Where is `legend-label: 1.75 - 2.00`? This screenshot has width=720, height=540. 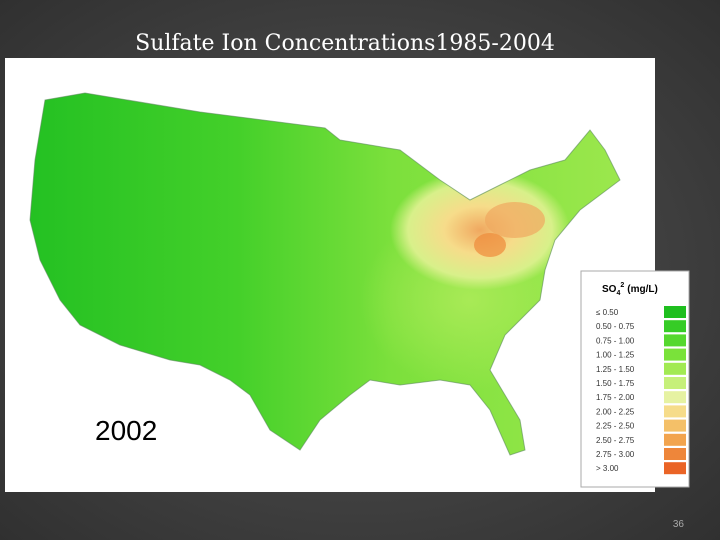 legend-label: 1.75 - 2.00 is located at coordinates (615, 397).